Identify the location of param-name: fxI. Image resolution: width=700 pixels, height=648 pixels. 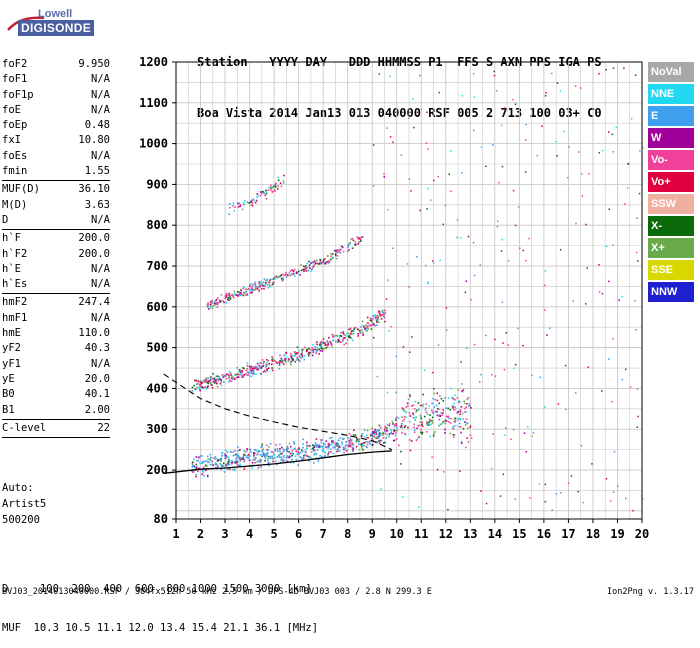
(11, 140).